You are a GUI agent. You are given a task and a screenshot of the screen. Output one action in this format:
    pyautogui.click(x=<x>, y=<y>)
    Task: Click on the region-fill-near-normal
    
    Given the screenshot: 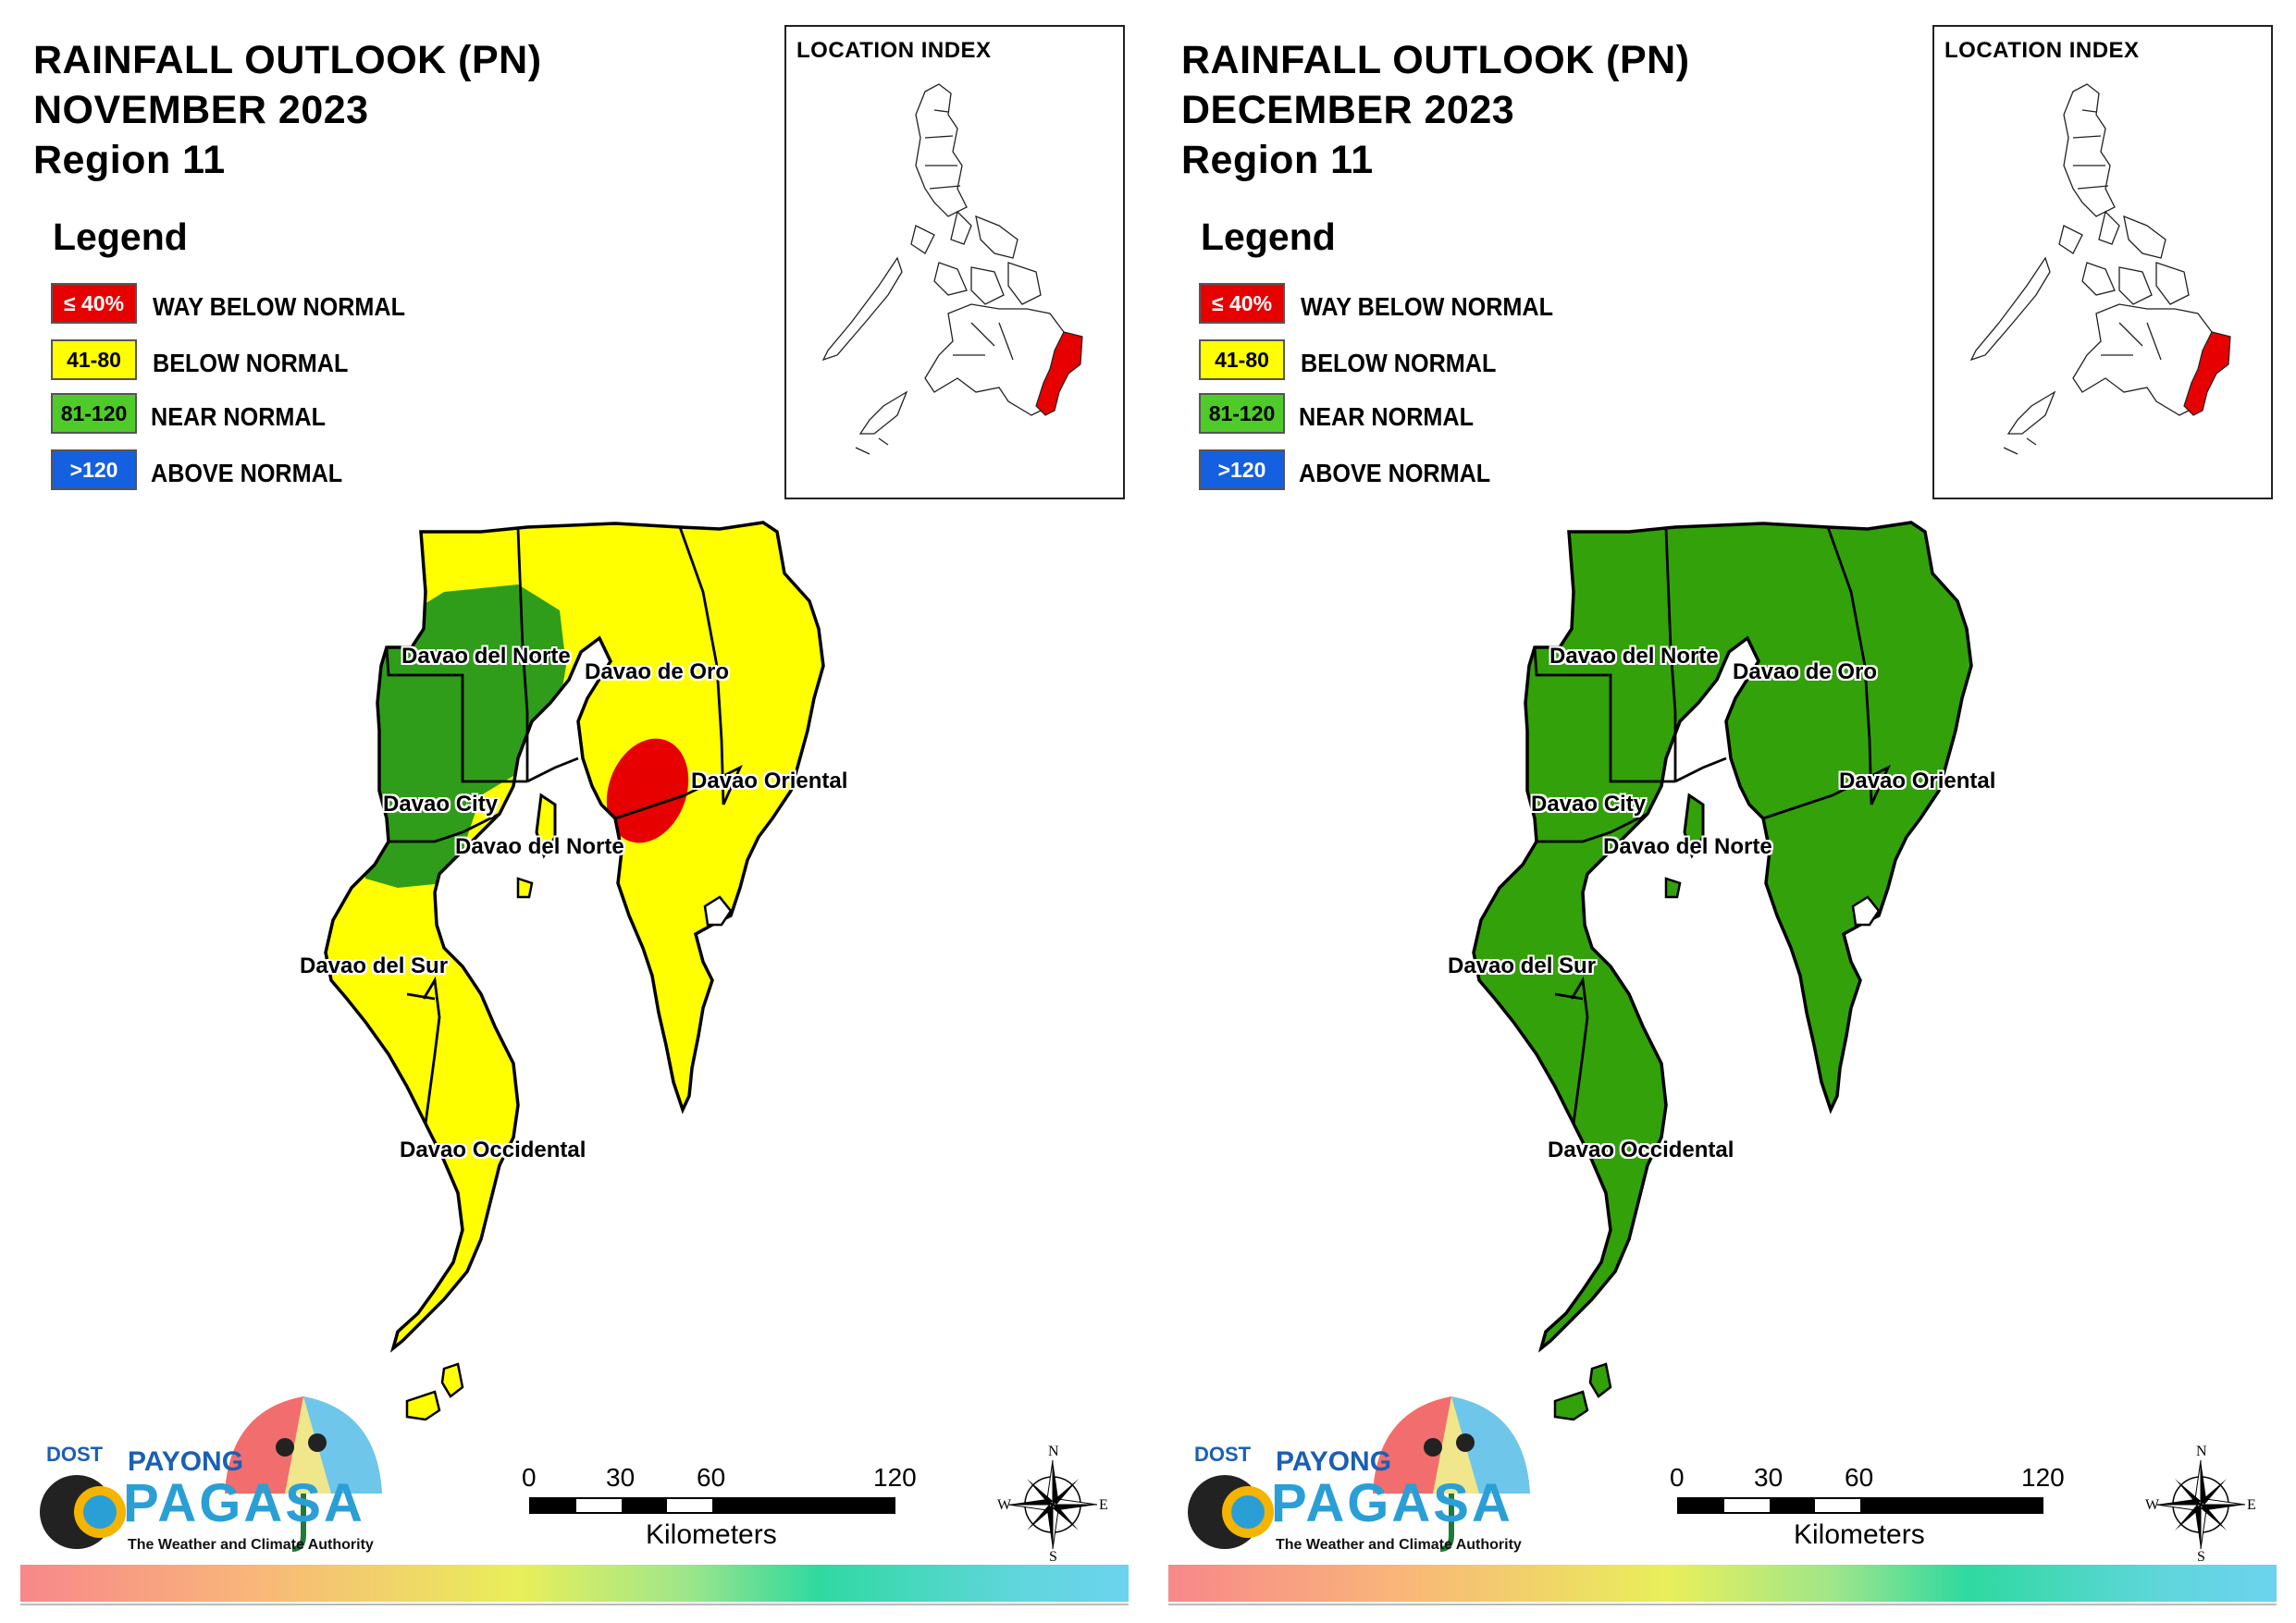 What is the action you would take?
    pyautogui.click(x=1722, y=937)
    